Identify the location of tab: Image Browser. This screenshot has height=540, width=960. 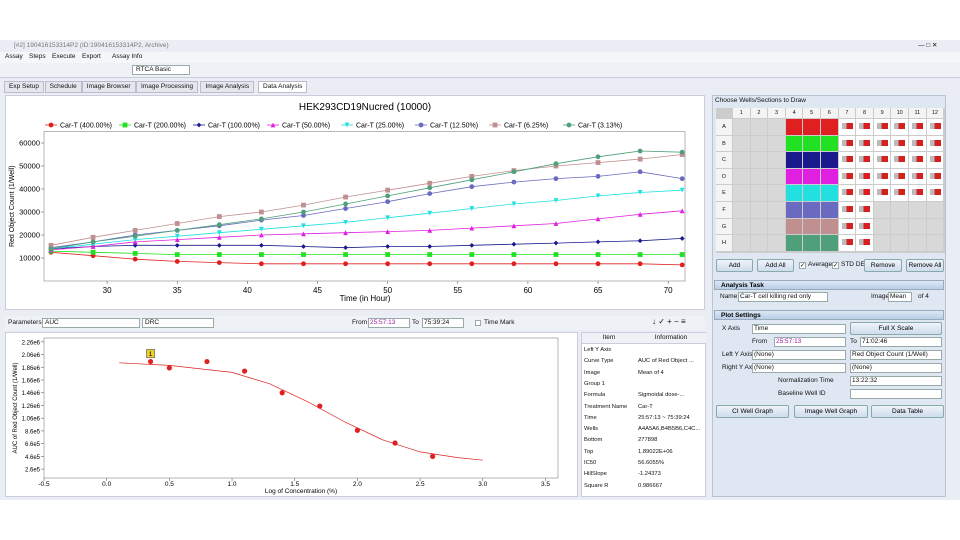
(109, 87).